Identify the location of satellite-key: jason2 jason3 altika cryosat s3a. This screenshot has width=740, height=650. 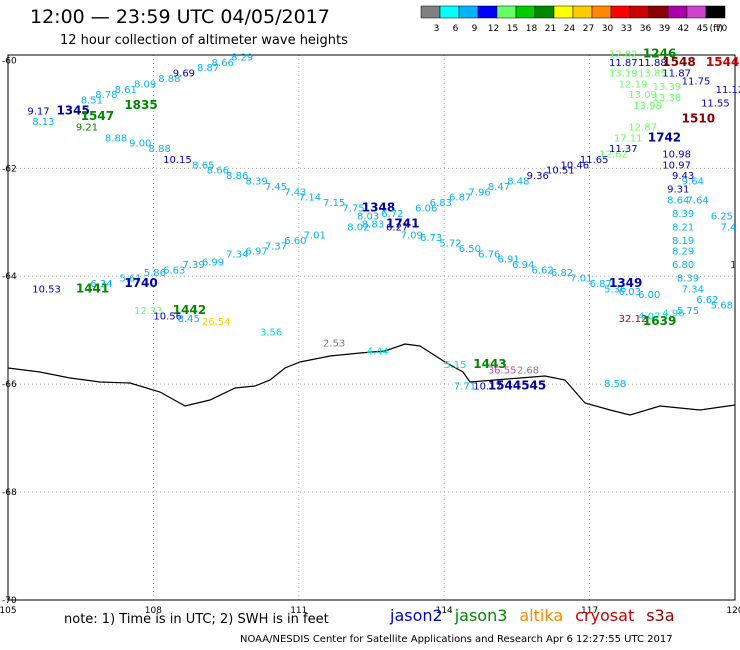
(538, 615).